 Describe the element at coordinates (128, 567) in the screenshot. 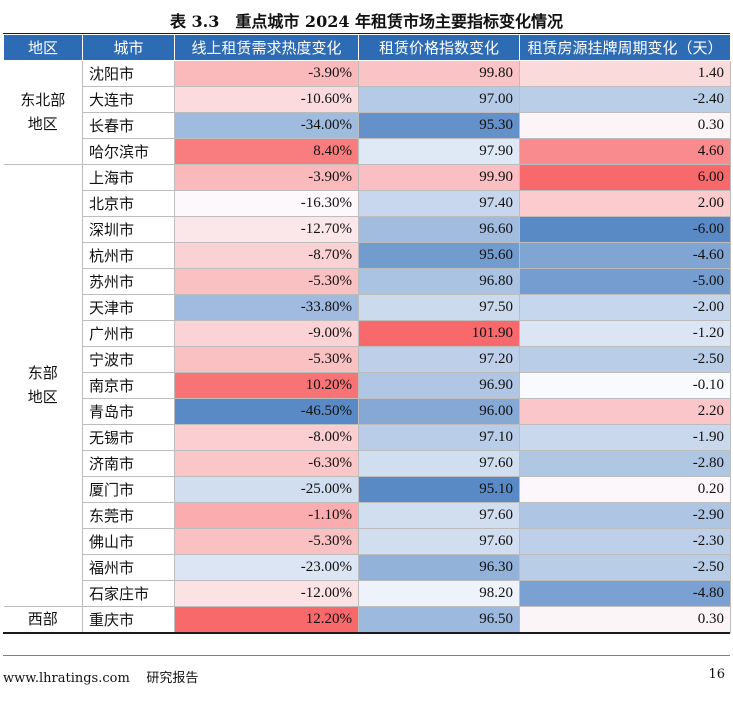

I see `city-cell: 福州市` at that location.